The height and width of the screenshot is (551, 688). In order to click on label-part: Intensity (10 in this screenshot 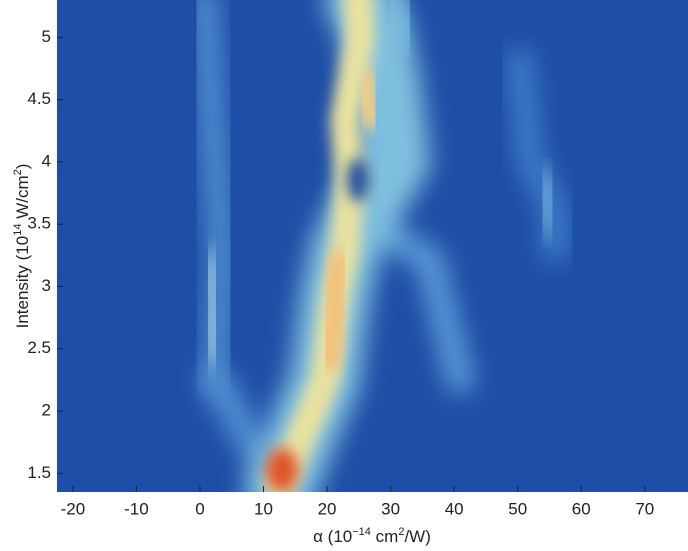, I will do `click(22, 282)`.